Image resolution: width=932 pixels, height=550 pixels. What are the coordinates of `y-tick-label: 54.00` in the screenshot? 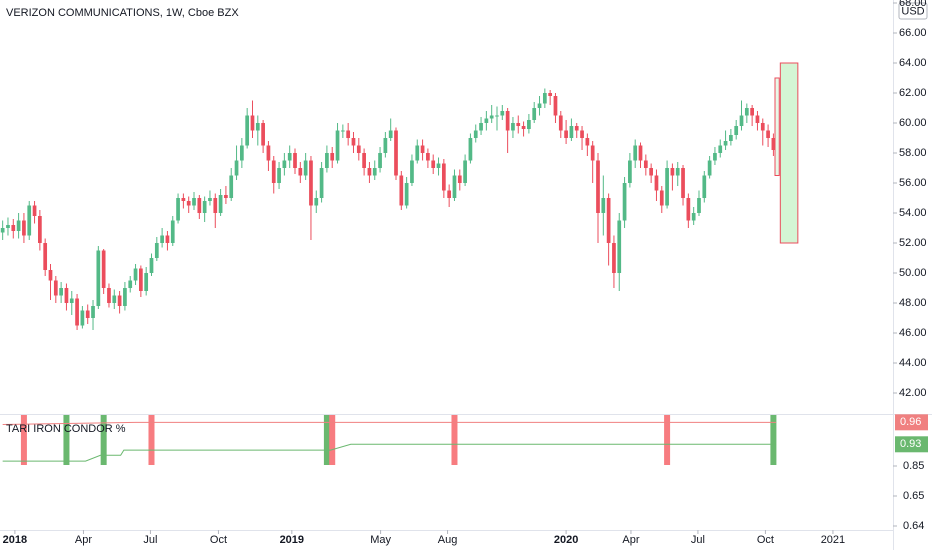 It's located at (913, 213).